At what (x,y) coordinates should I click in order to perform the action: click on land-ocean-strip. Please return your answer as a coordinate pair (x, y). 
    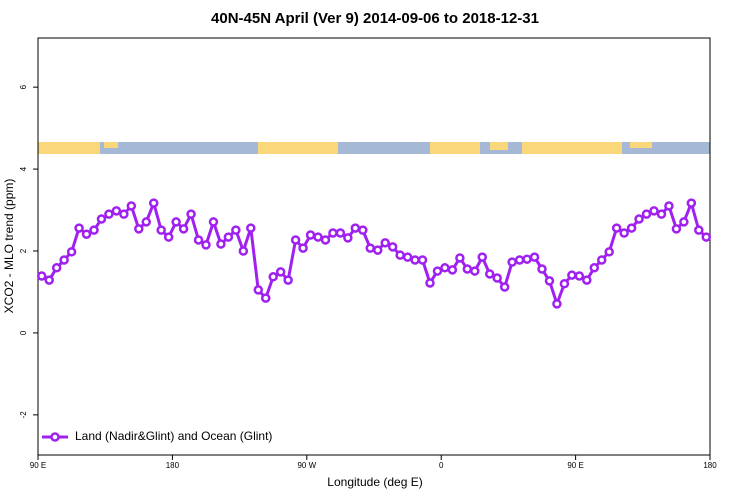
    Looking at the image, I should click on (374, 148).